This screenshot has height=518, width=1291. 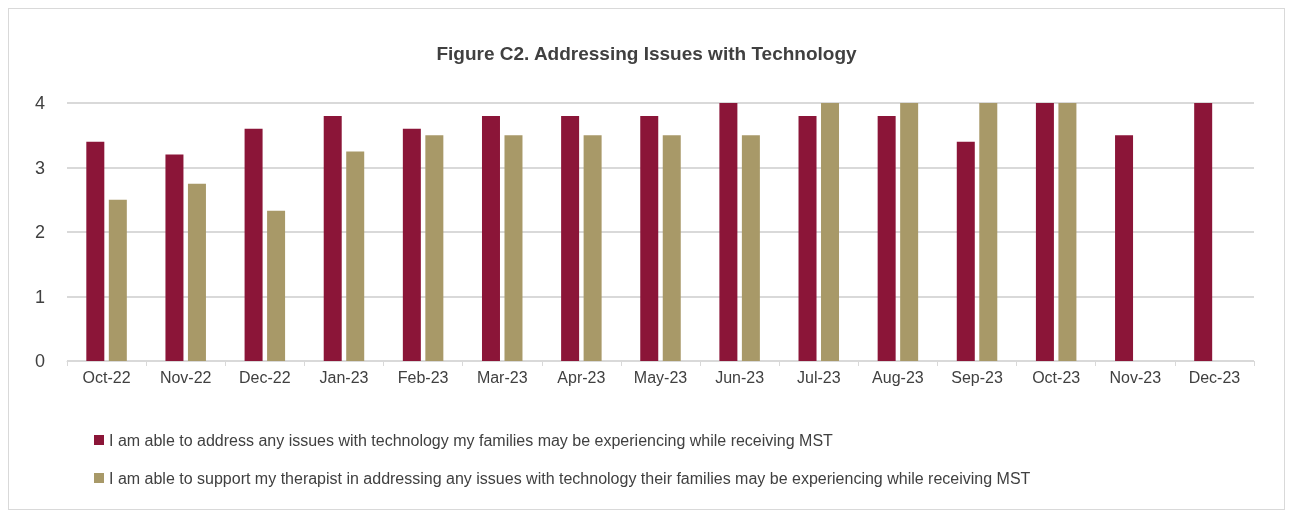 I want to click on x-tick-label: Dec-22, so click(x=265, y=377).